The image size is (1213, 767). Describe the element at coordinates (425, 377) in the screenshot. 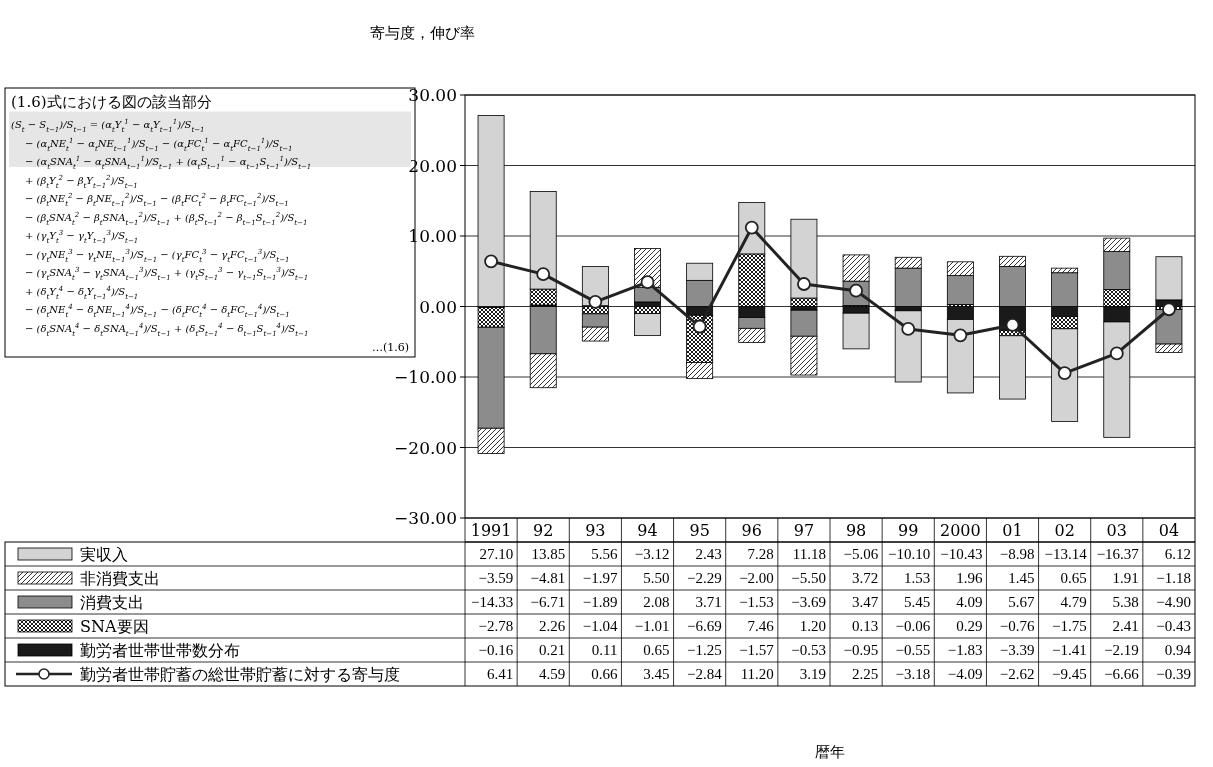

I see `y-tick-label: −10.00` at that location.